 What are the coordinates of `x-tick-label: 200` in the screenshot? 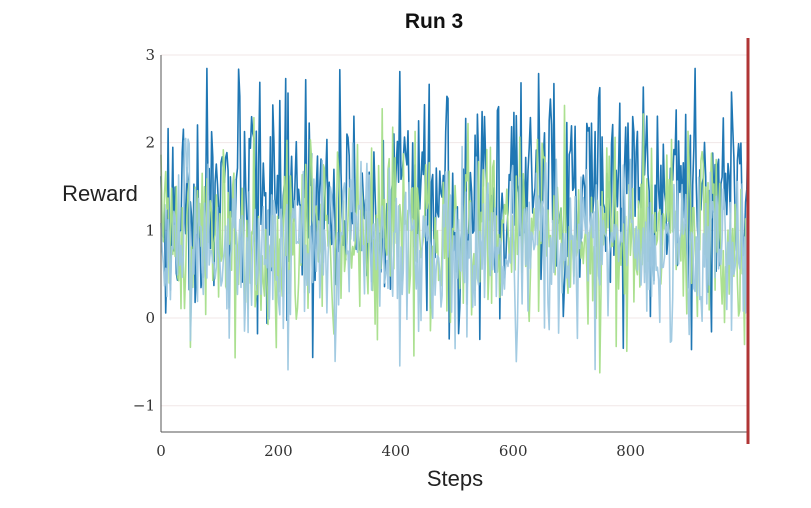 It's located at (278, 451).